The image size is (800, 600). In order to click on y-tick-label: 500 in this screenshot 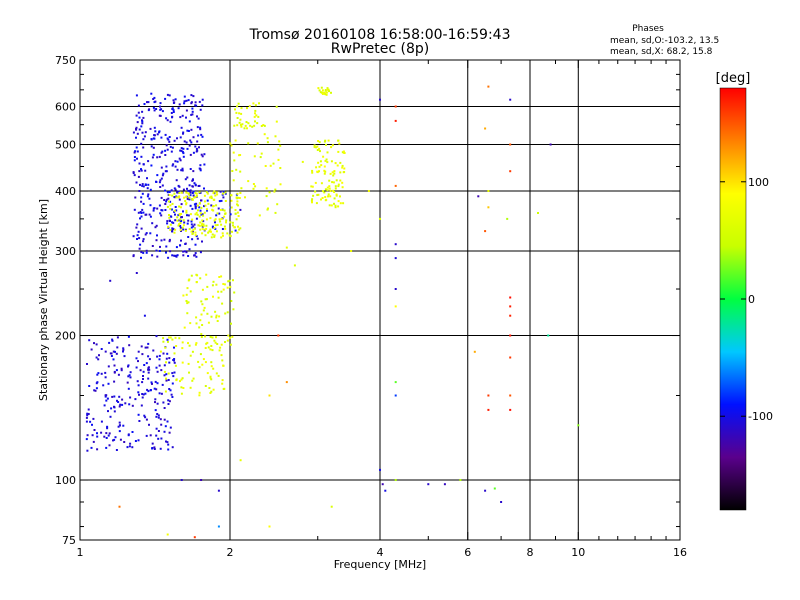, I will do `click(65, 145)`.